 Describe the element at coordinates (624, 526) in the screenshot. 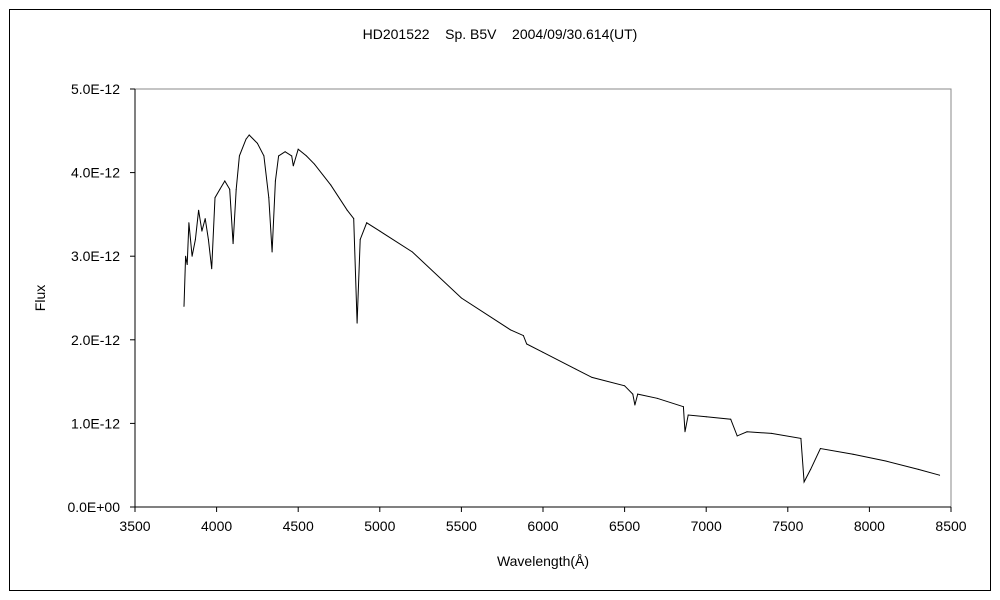

I see `x-tick-label: 6500` at that location.